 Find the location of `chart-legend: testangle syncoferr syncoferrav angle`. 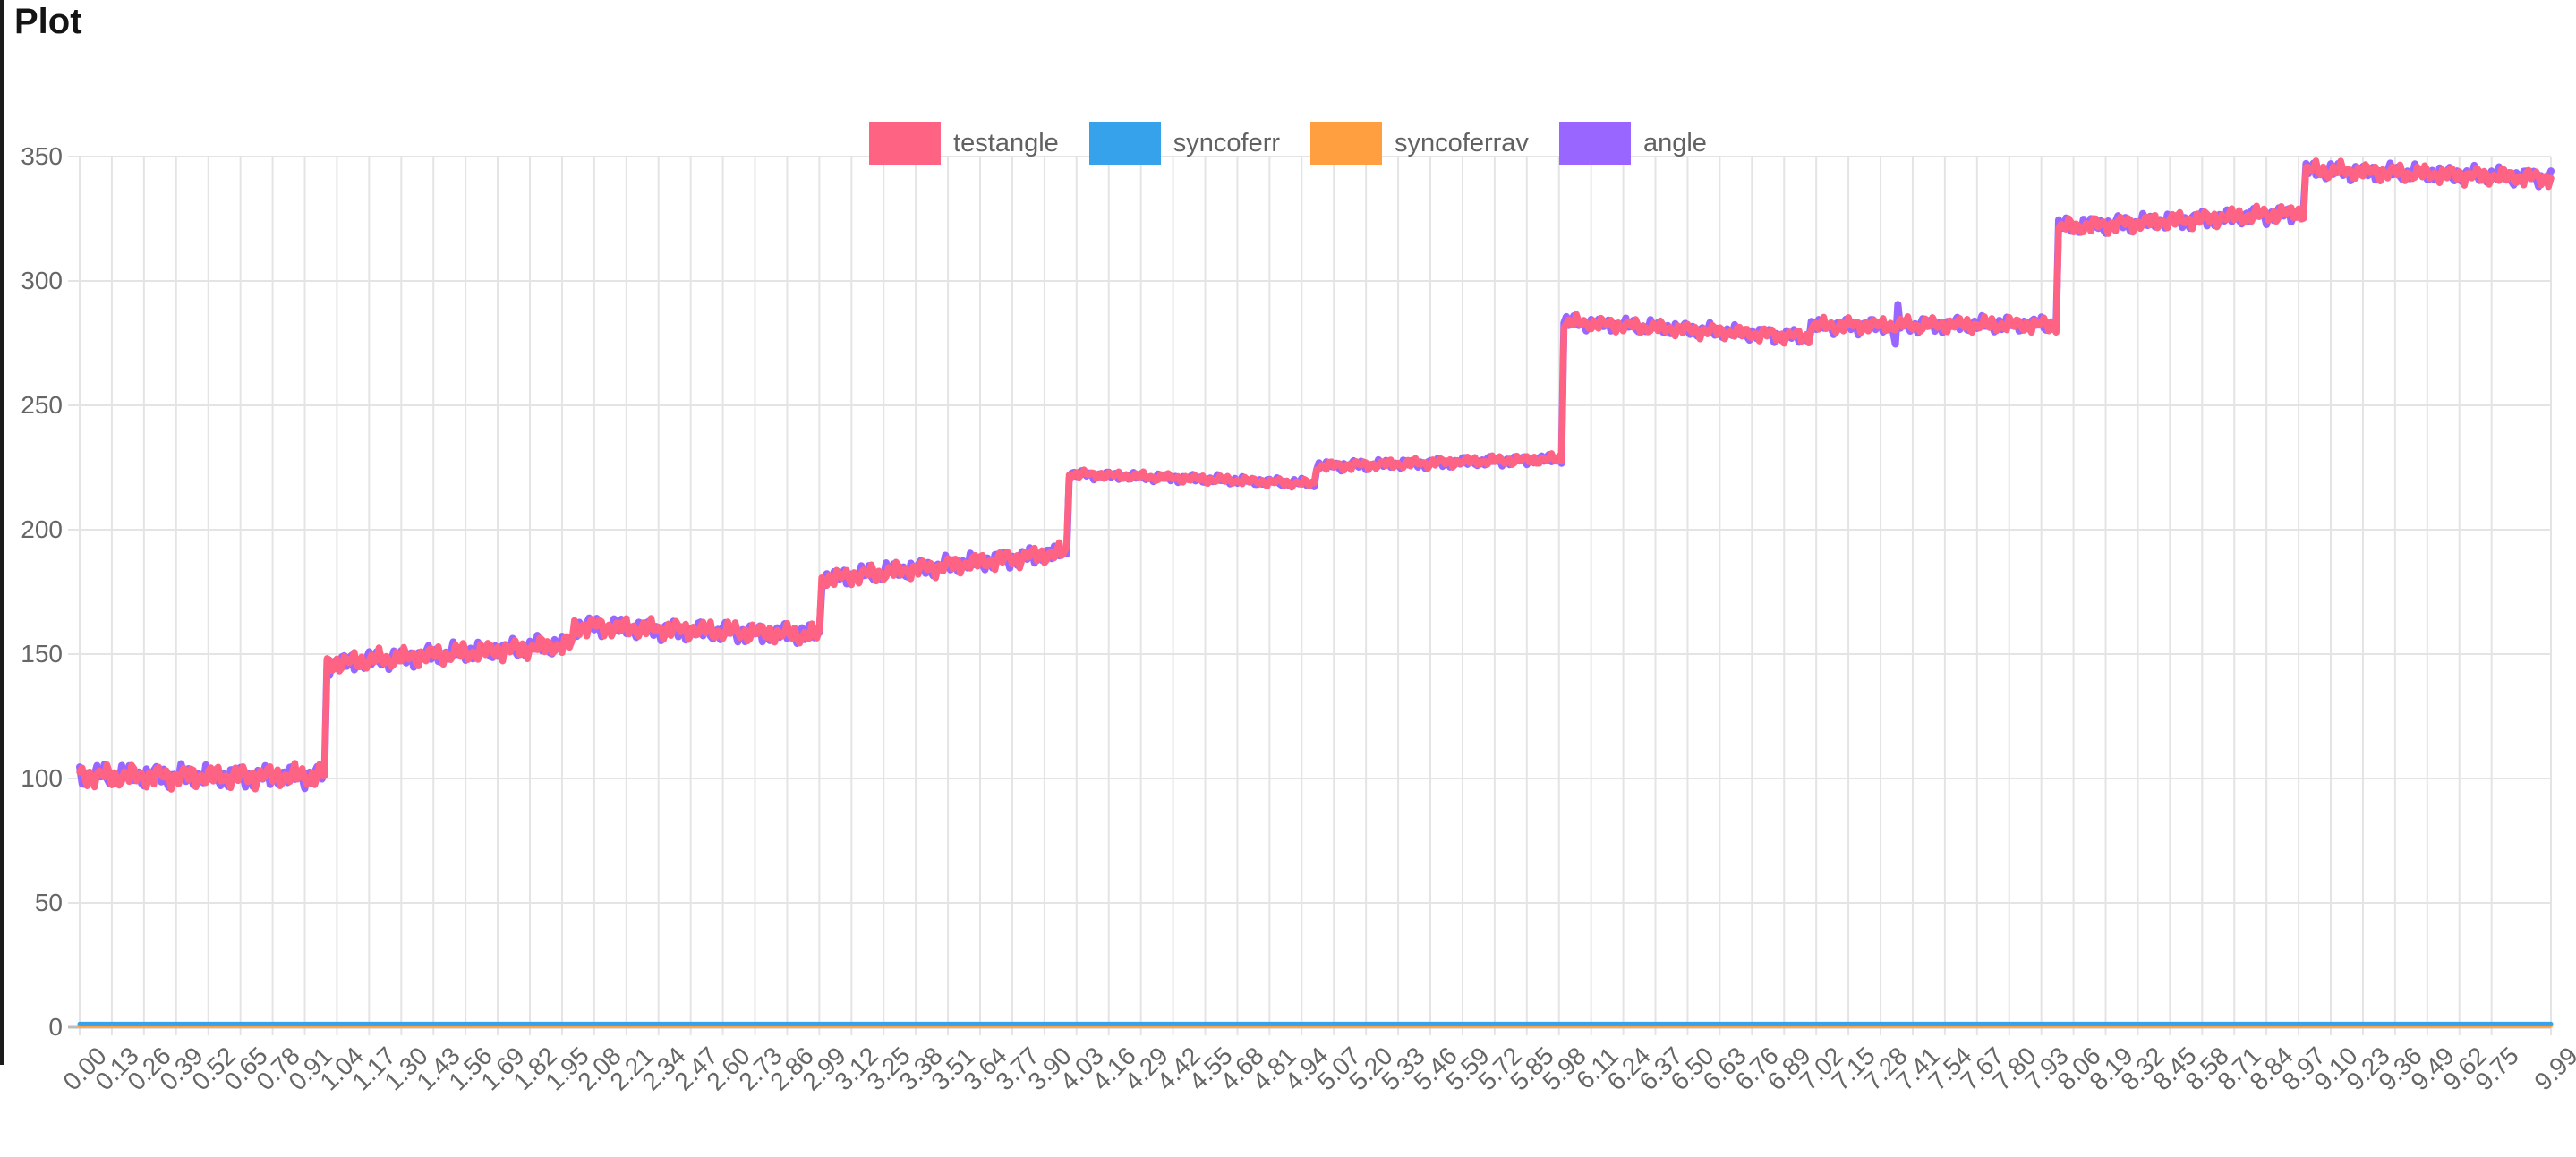

chart-legend: testangle syncoferr syncoferrav angle is located at coordinates (1288, 143).